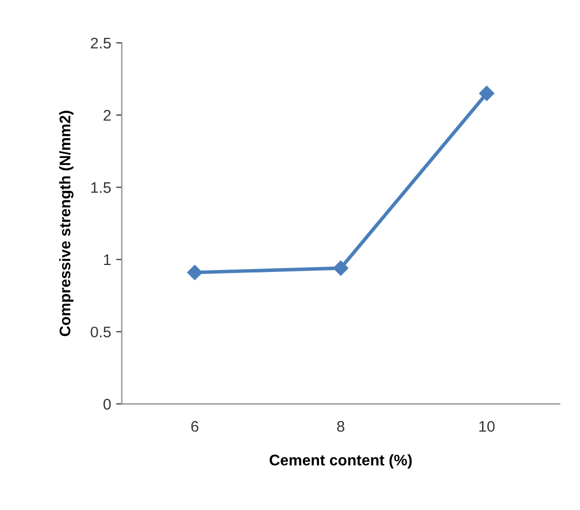 The width and height of the screenshot is (580, 510). I want to click on y-tick-label: 1, so click(107, 260).